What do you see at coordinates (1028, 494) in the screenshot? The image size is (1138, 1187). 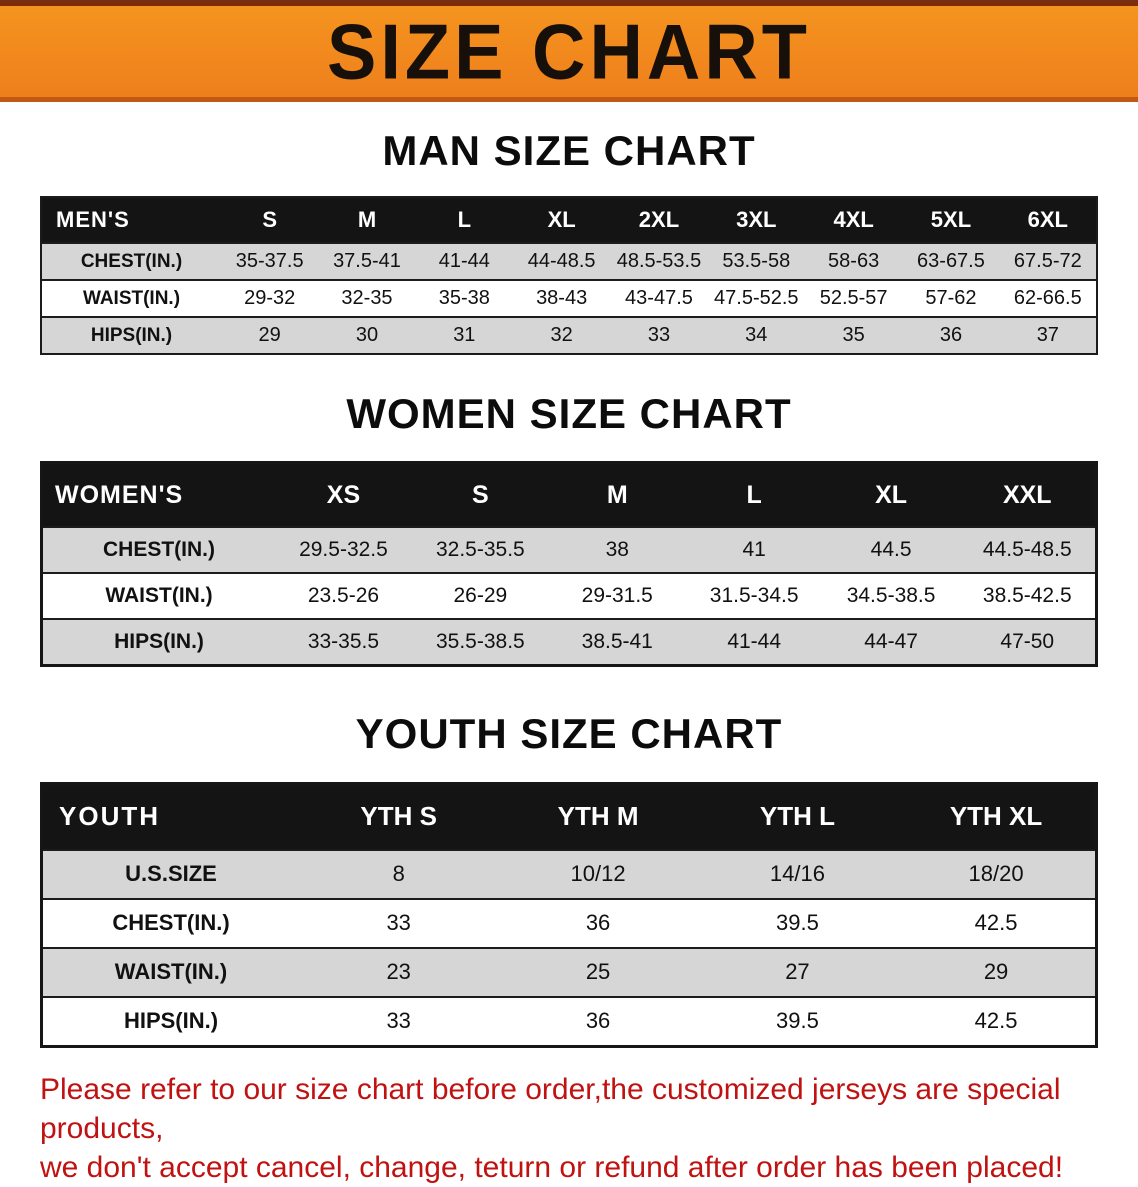 I see `women-col-header: XXL` at bounding box center [1028, 494].